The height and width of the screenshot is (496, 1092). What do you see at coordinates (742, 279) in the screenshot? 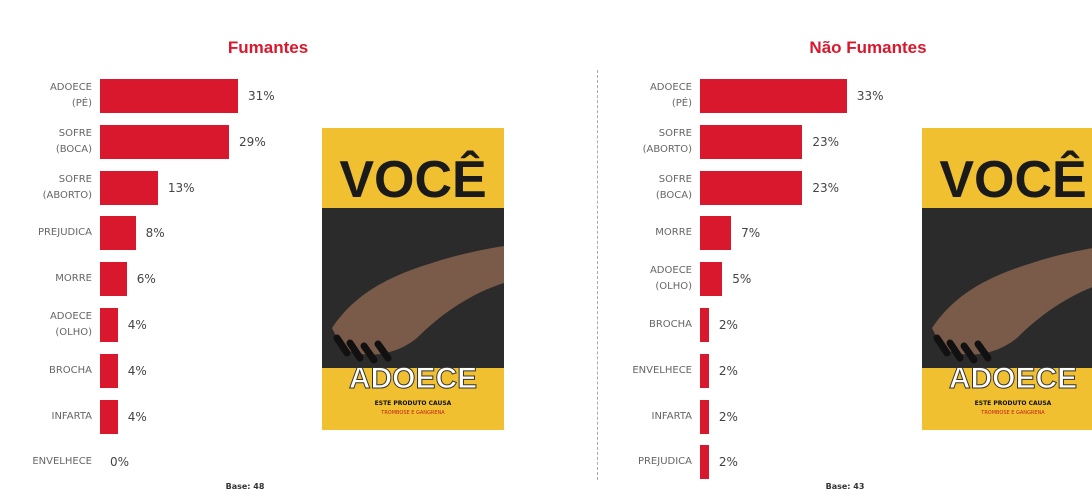
I see `value-label: 5%` at bounding box center [742, 279].